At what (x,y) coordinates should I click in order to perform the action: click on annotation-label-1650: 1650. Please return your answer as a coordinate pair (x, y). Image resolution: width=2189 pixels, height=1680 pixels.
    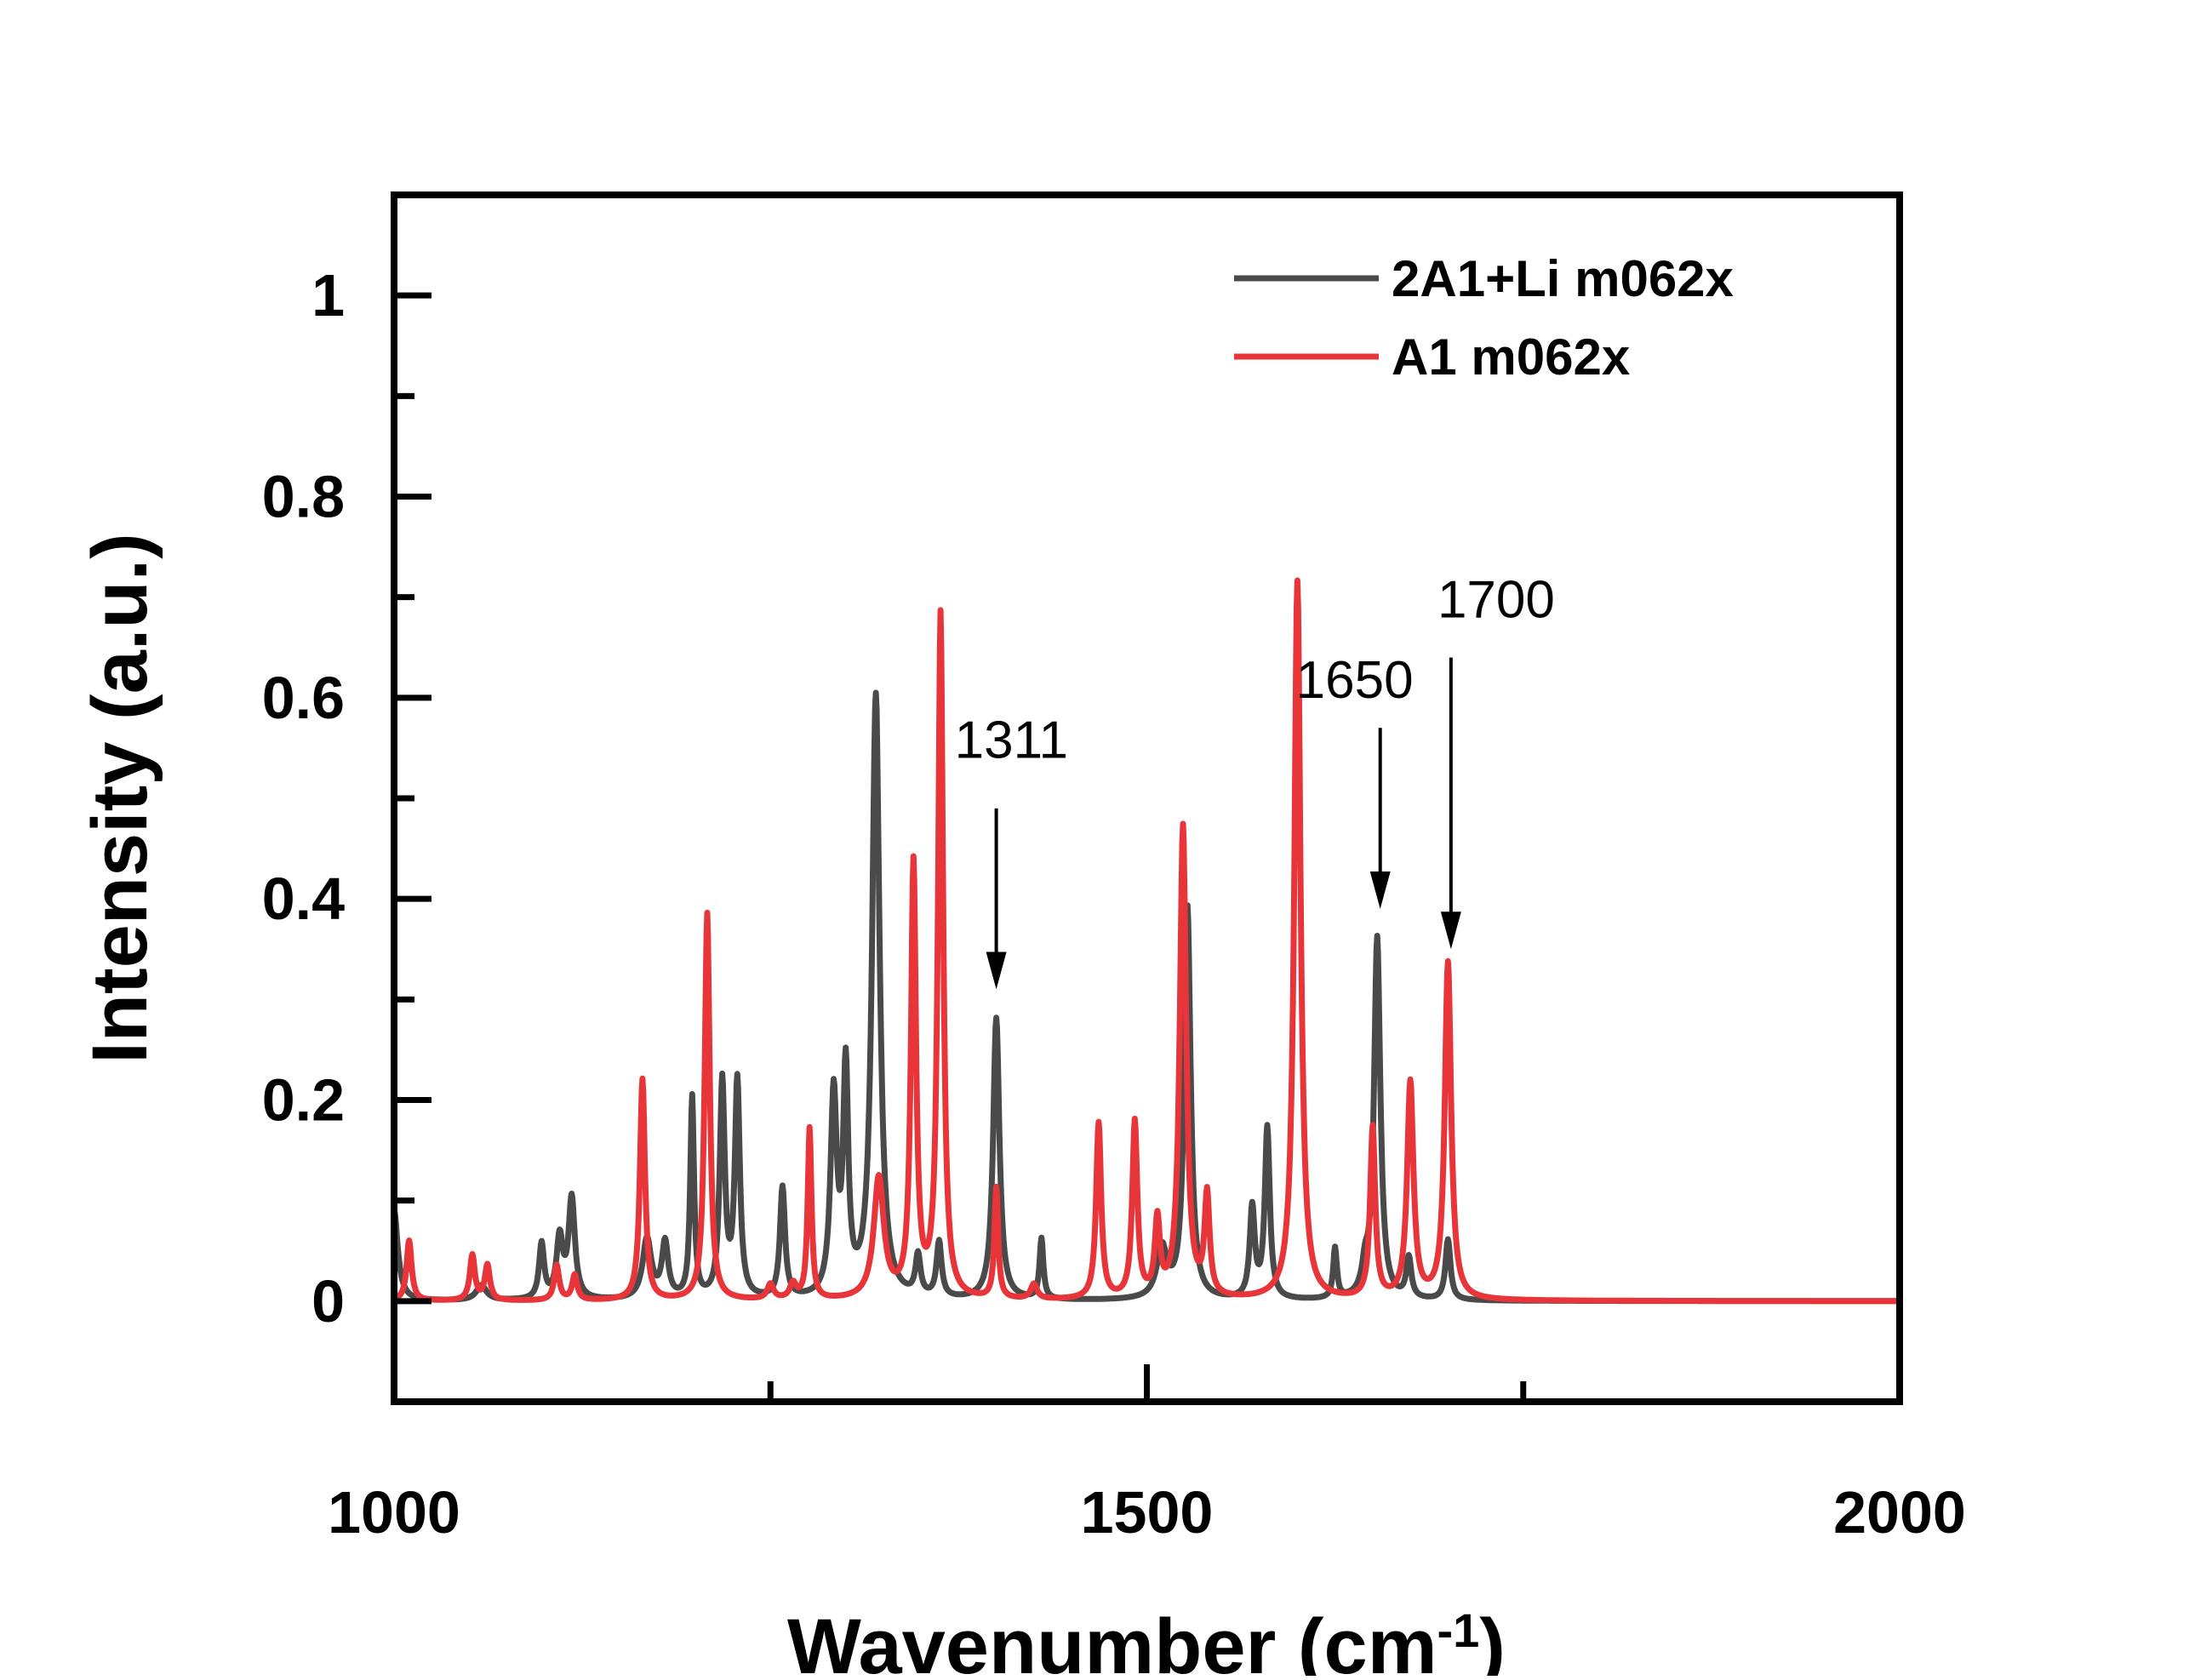
    Looking at the image, I should click on (1355, 680).